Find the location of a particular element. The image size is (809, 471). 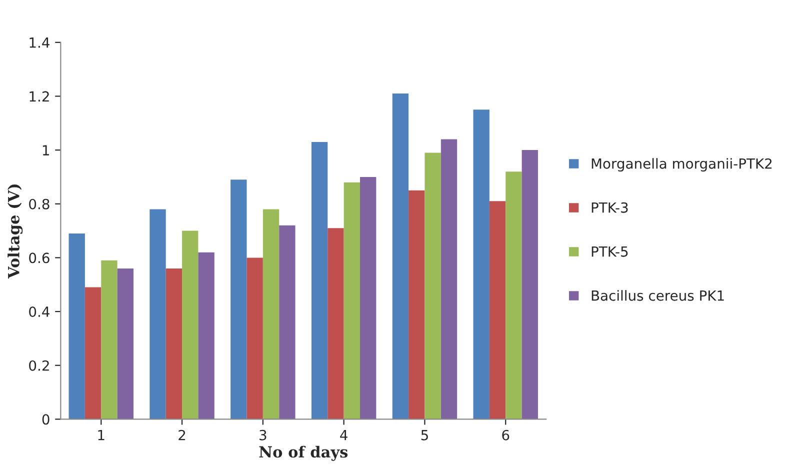

legend-label: Morganella morganii-PTK2 is located at coordinates (682, 165).